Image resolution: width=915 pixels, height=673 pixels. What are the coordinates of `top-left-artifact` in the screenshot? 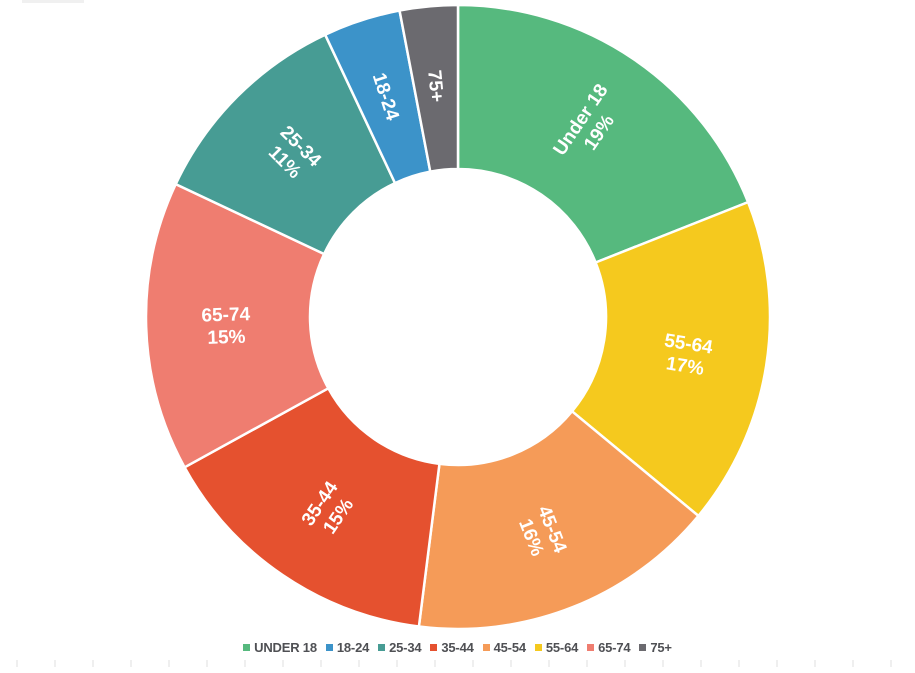 It's located at (53, 1).